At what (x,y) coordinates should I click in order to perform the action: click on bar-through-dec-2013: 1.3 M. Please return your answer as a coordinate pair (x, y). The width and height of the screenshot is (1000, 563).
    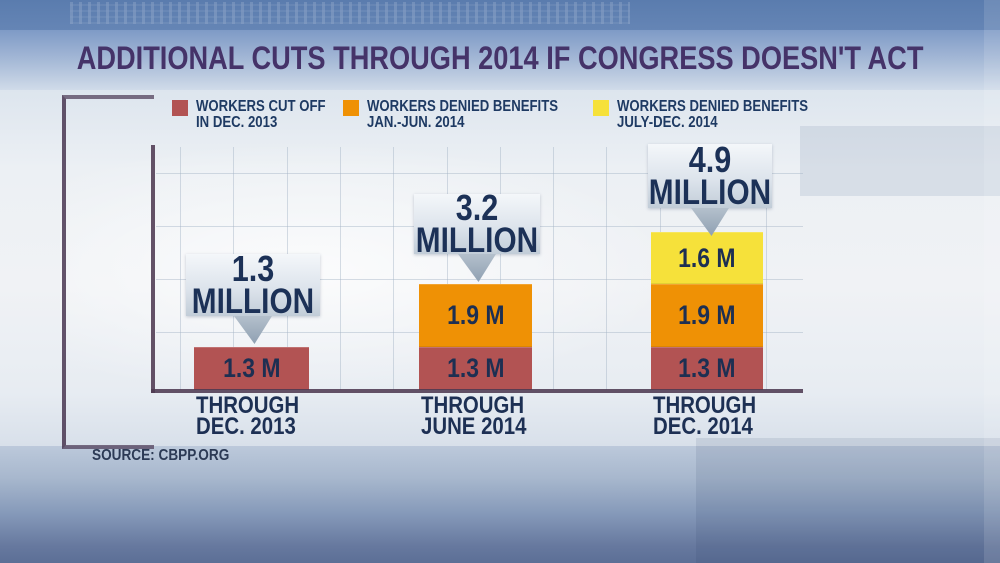
    Looking at the image, I should click on (251, 368).